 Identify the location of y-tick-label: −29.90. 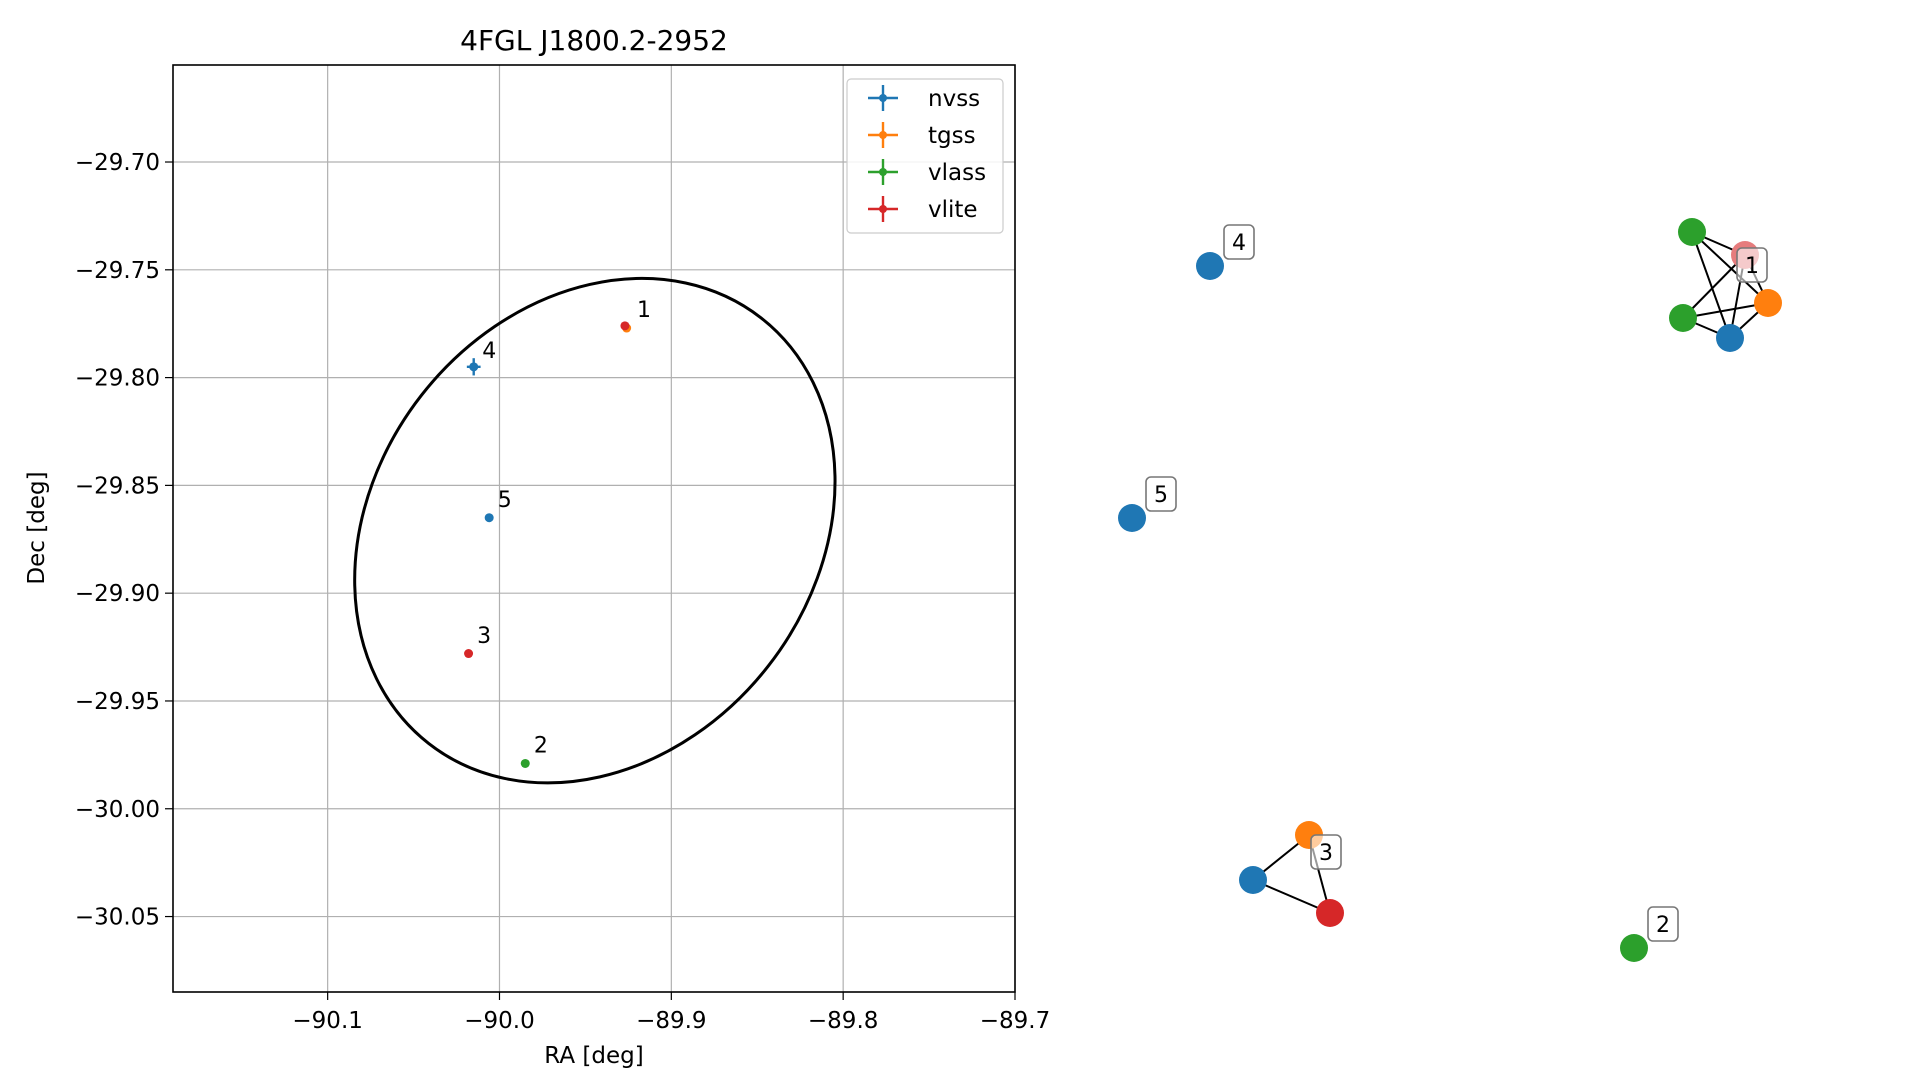
(117, 594).